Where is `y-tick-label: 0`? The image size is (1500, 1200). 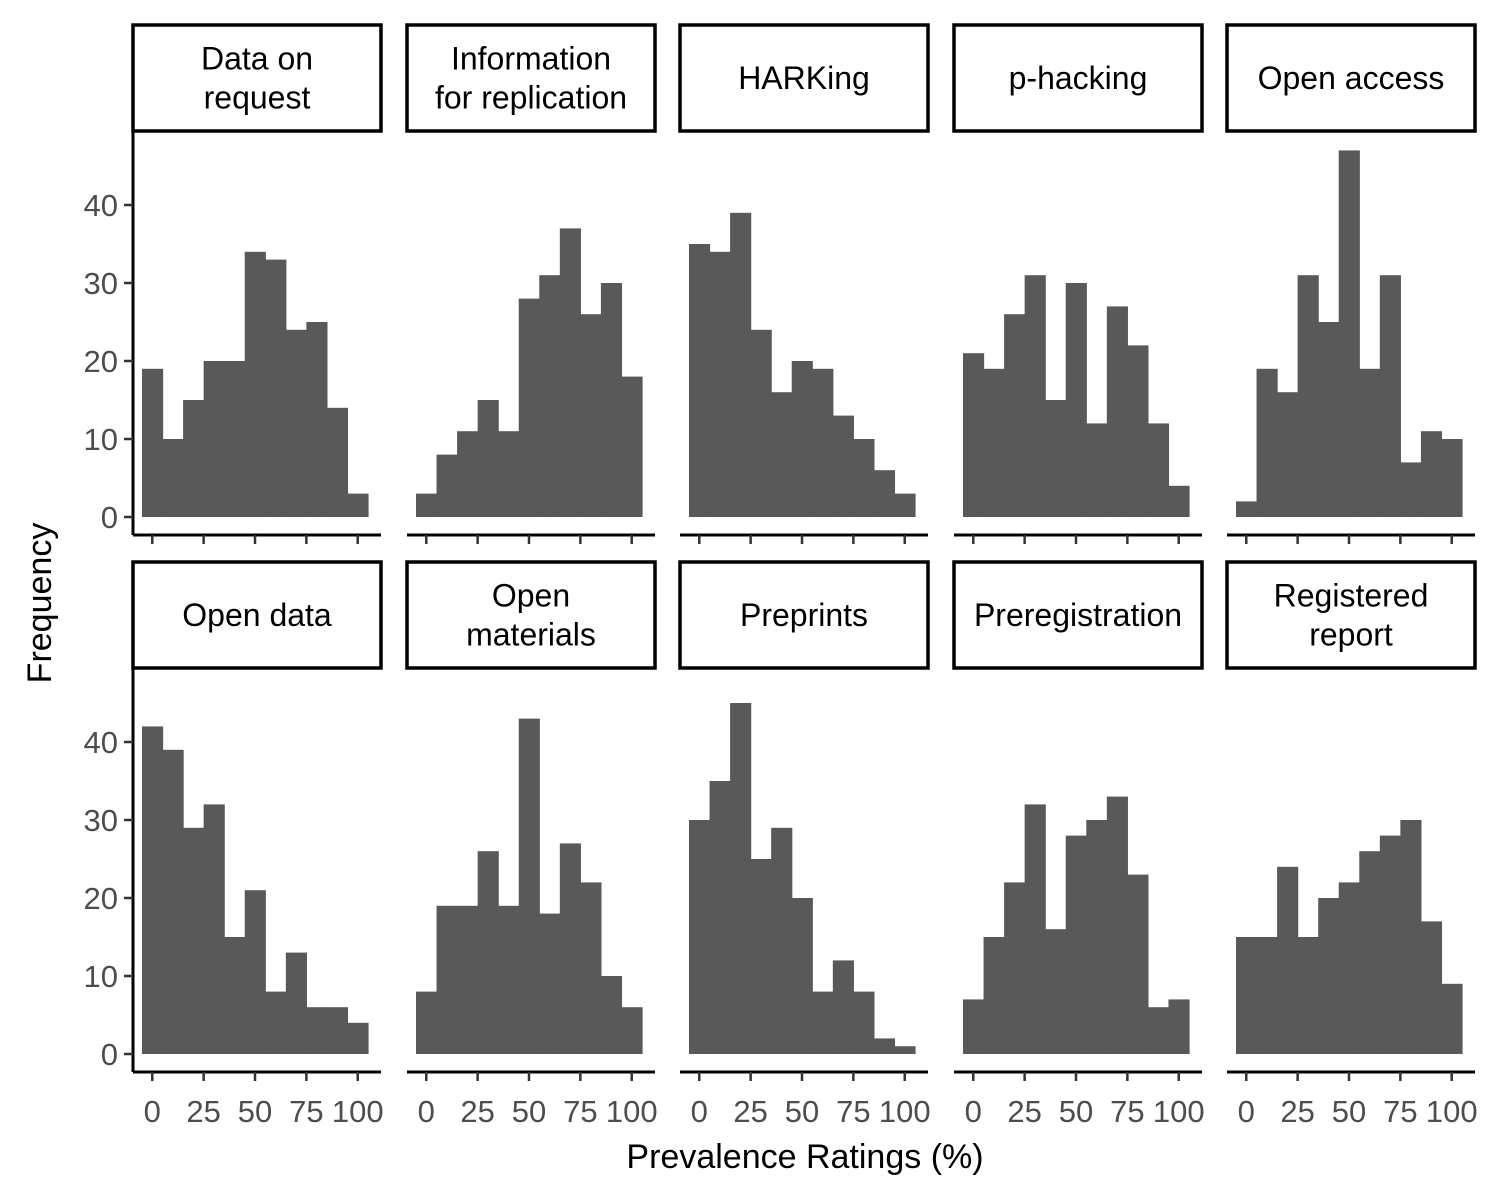 y-tick-label: 0 is located at coordinates (109, 517).